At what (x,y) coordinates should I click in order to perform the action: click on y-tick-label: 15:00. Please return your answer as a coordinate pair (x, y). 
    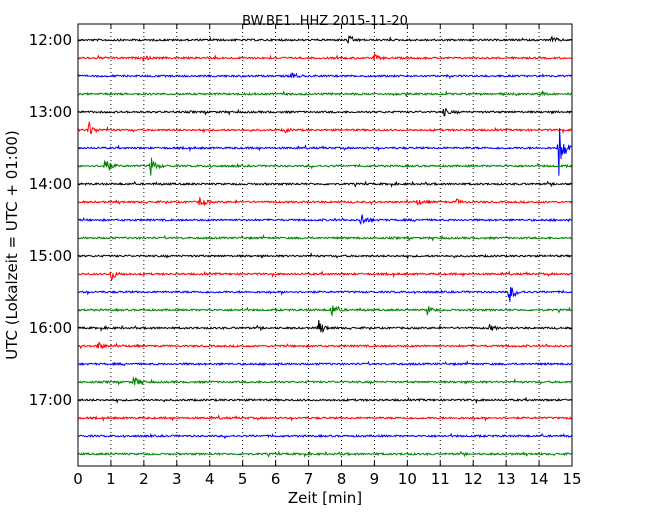
    Looking at the image, I should click on (50, 256).